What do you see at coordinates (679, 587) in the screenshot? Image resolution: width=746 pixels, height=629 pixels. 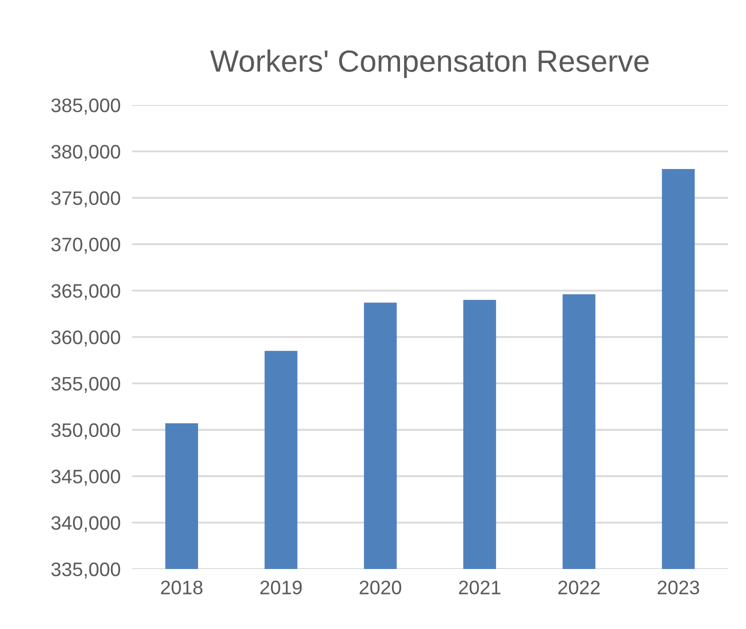 I see `x-tick-label: 2023` at bounding box center [679, 587].